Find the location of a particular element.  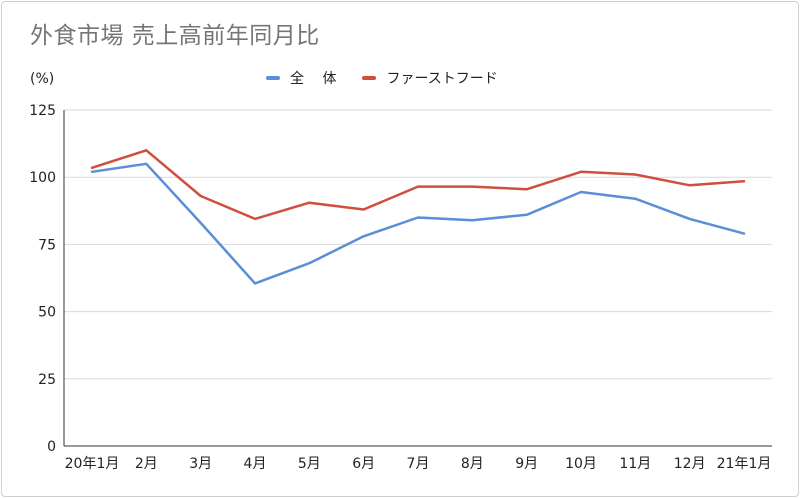

y-tick-label-125: 125 is located at coordinates (42, 111).